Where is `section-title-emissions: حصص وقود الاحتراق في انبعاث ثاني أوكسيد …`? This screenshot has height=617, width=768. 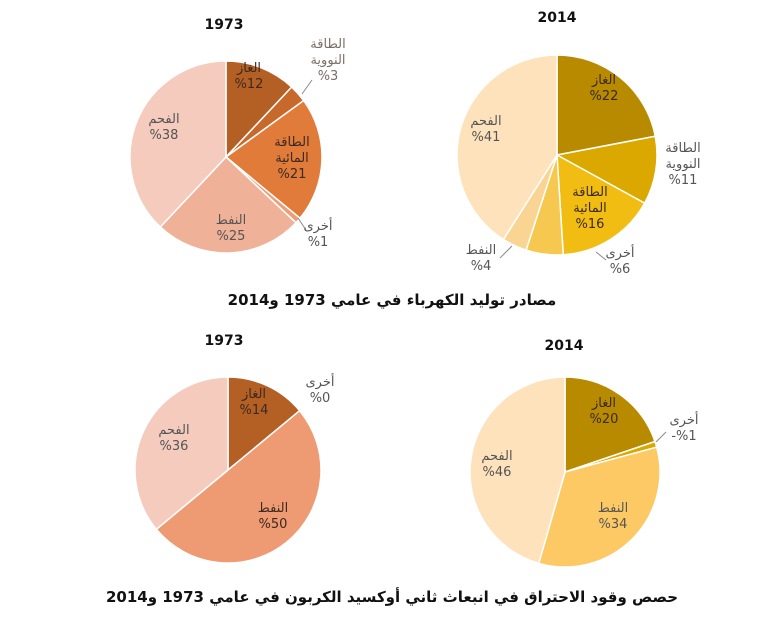 section-title-emissions: حصص وقود الاحتراق في انبعاث ثاني أوكسيد … is located at coordinates (392, 596).